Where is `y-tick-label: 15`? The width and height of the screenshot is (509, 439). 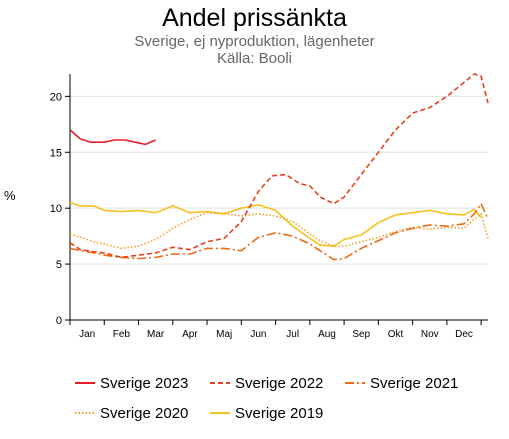 y-tick-label: 15 is located at coordinates (56, 153).